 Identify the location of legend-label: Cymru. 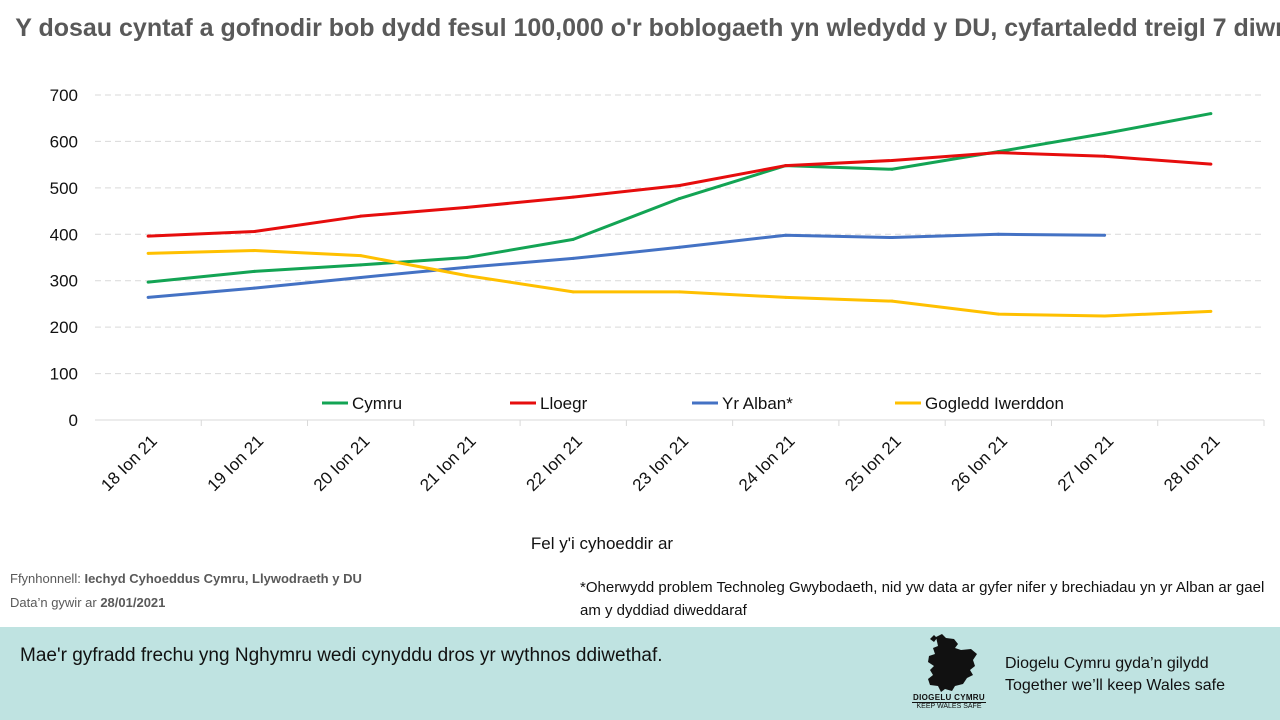
(377, 403).